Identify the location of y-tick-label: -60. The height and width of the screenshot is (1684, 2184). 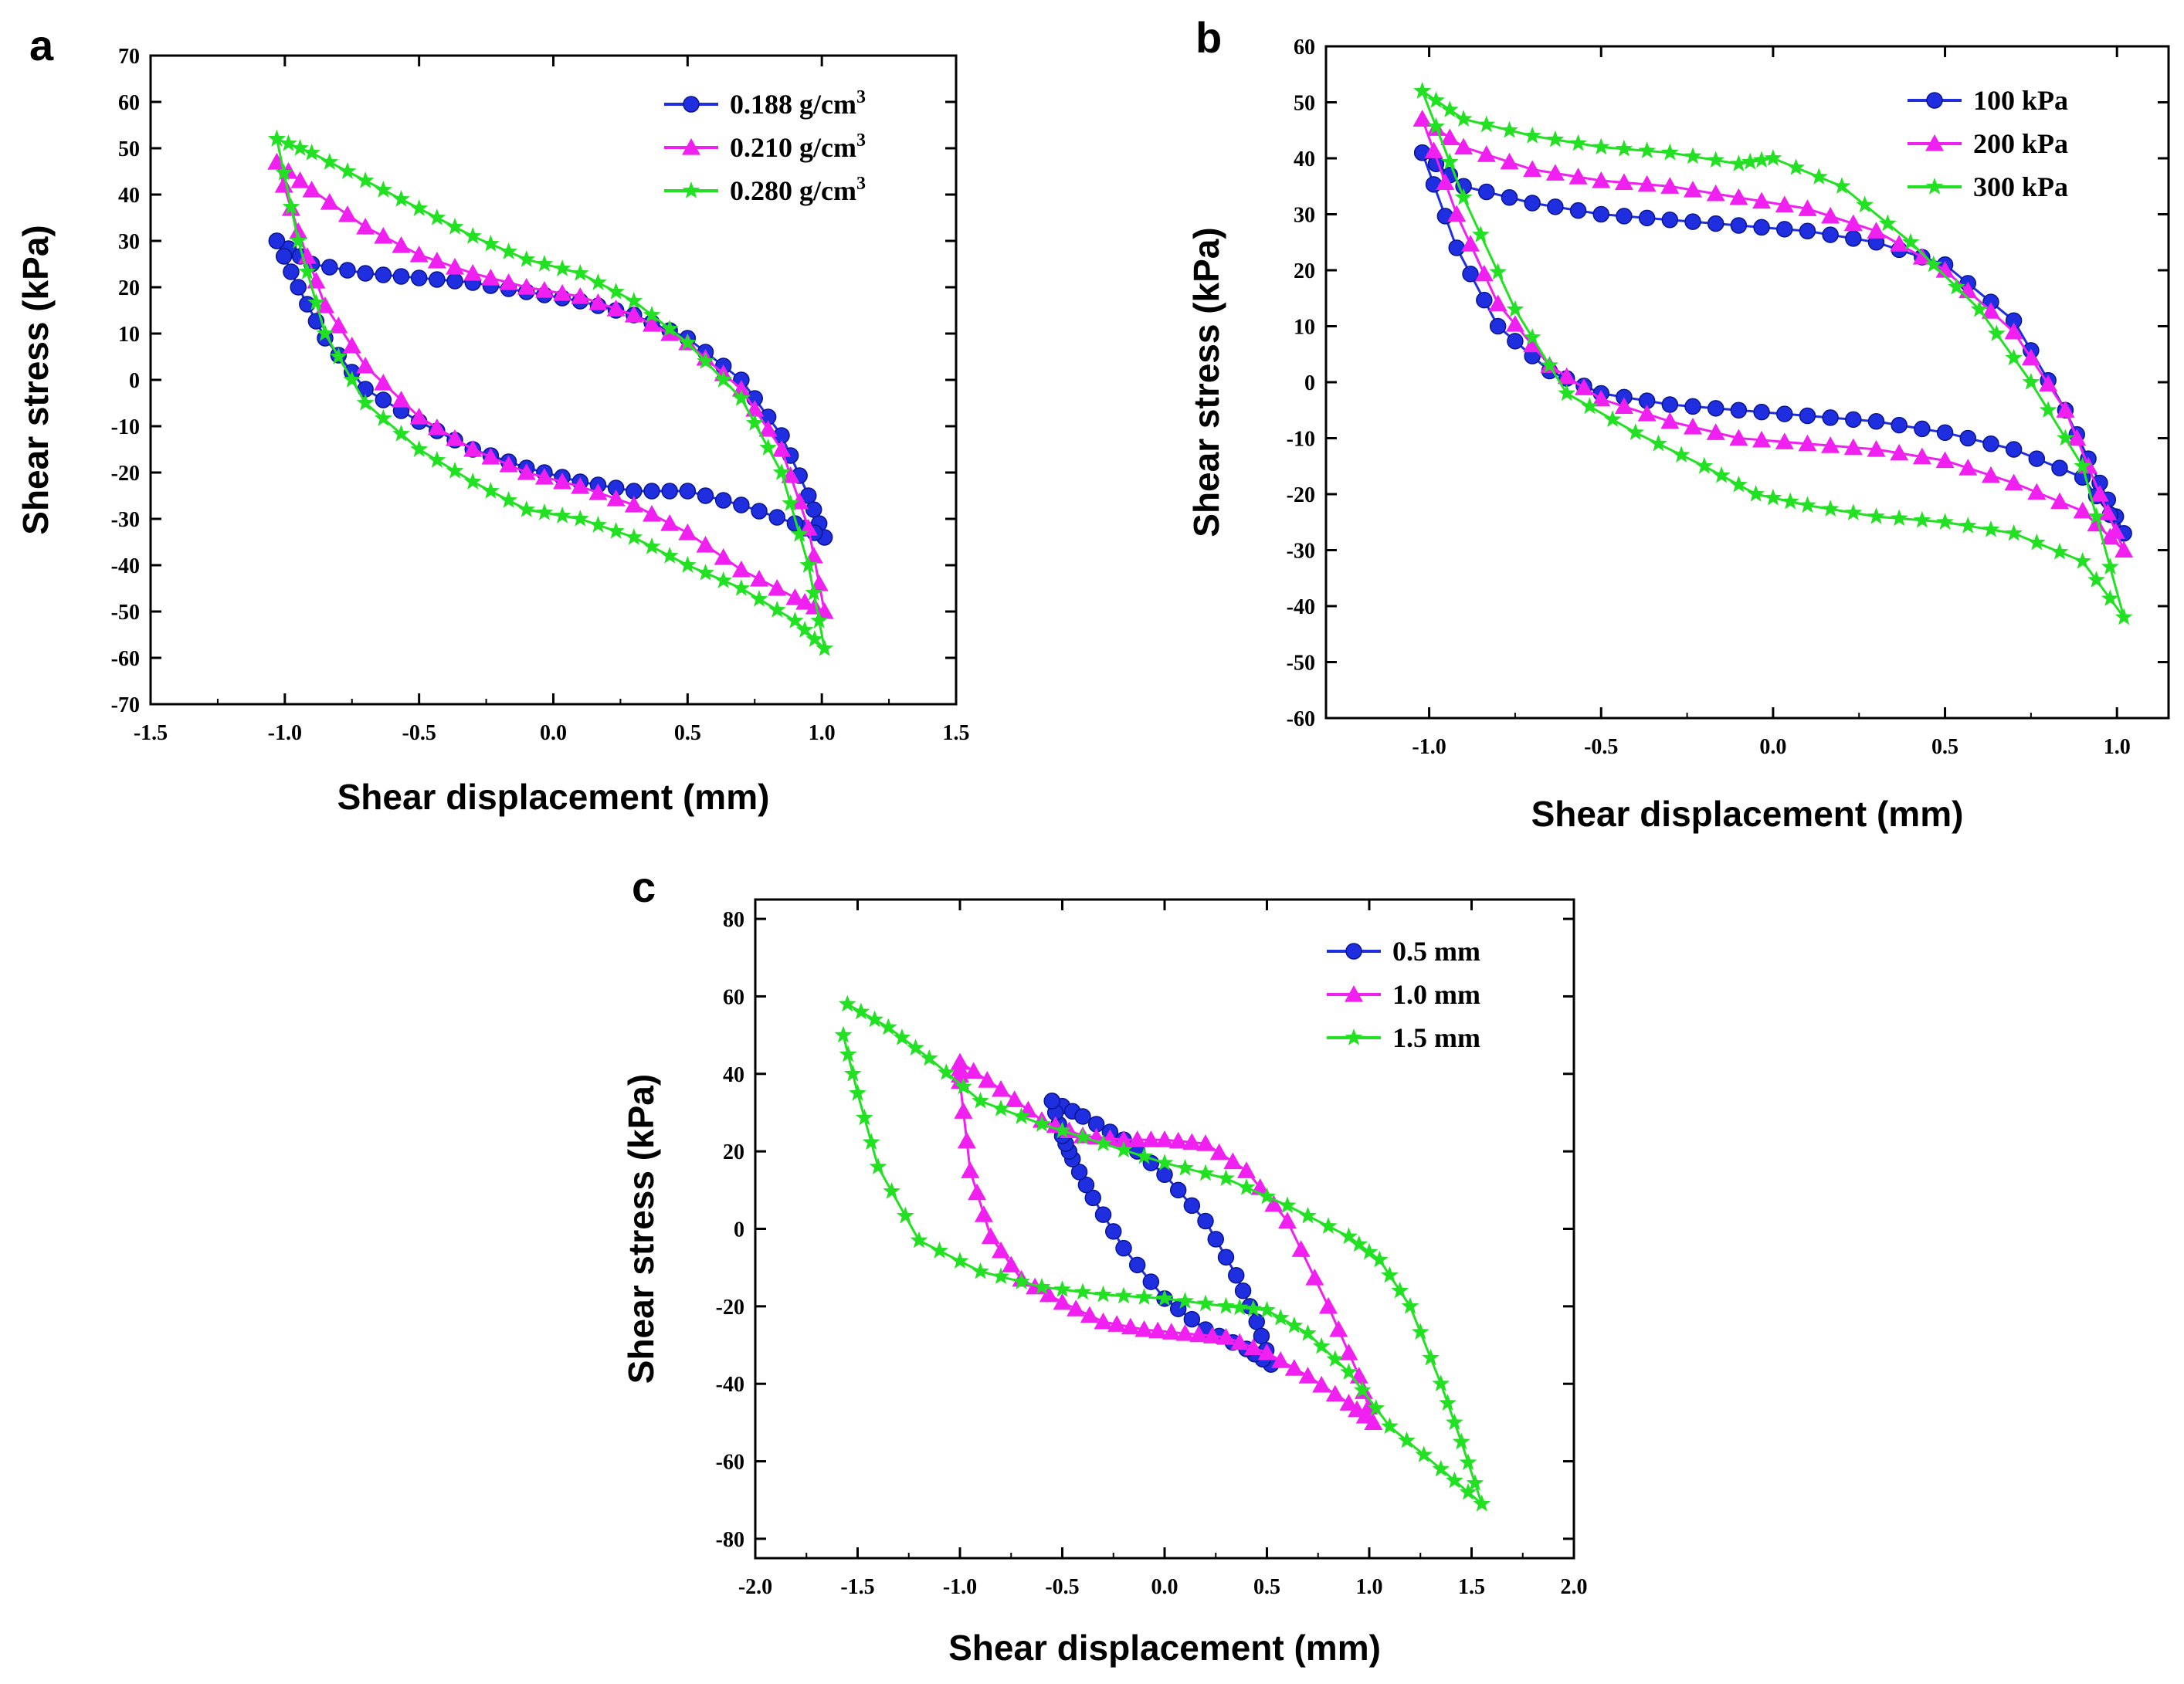
(1301, 719).